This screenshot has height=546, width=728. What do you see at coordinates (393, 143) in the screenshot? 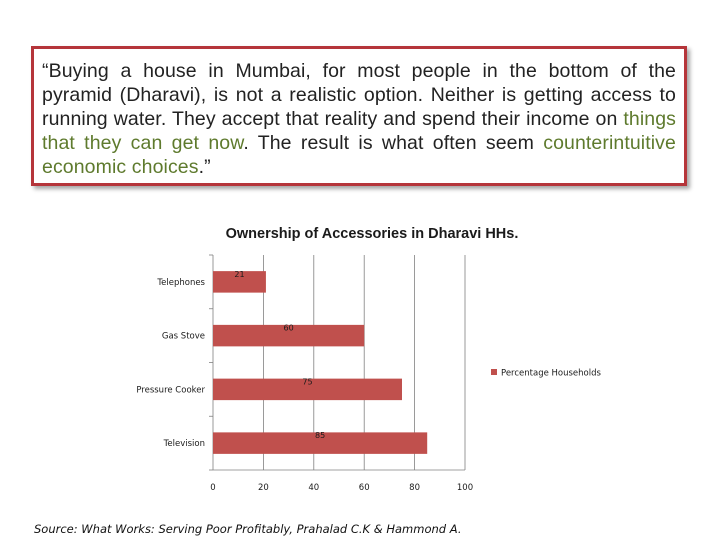
I see `quote-middle: . The result is what often seem` at bounding box center [393, 143].